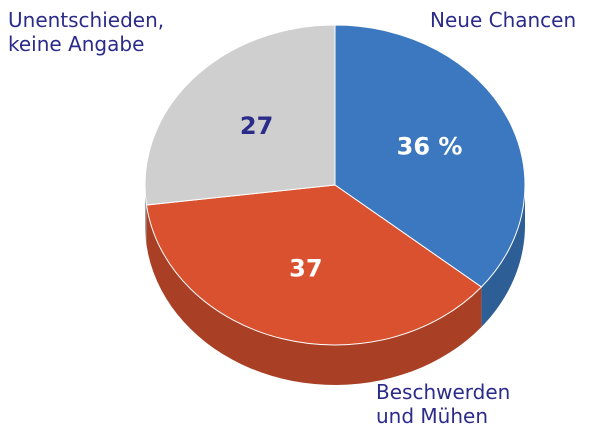 This screenshot has width=609, height=431. I want to click on category-label: Neue Chancen, so click(503, 20).